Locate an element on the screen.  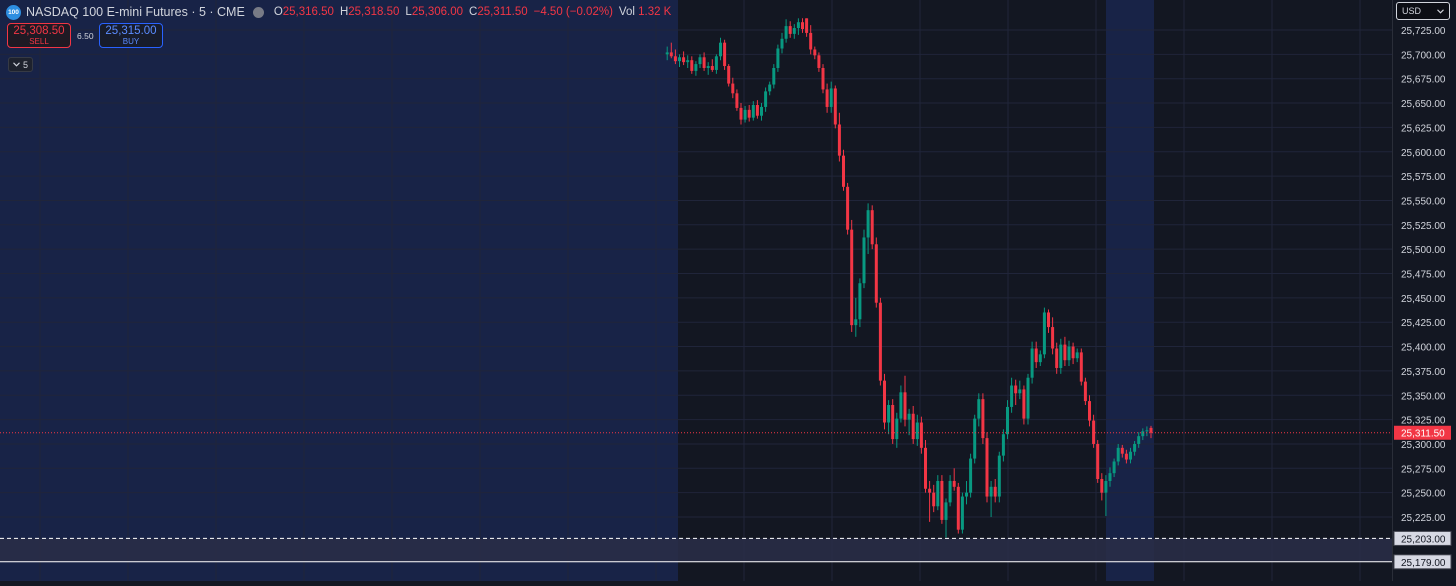
price-tick-label: 25,400.00 is located at coordinates (1423, 348).